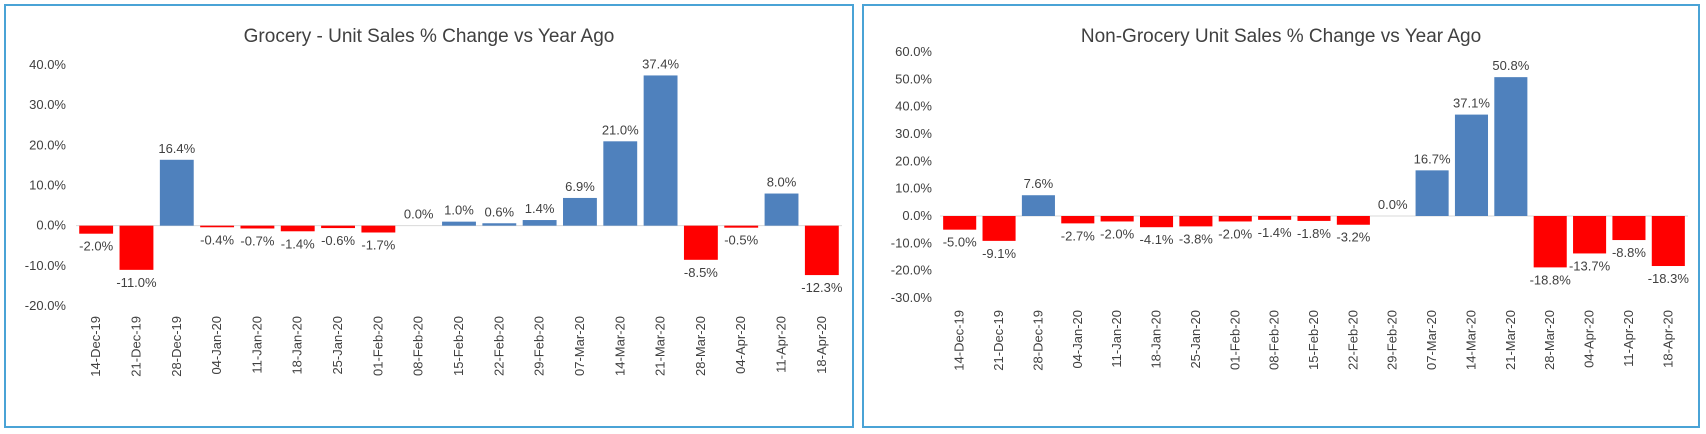 Image resolution: width=1706 pixels, height=434 pixels. I want to click on non-grocery-data-label: 0.0%, so click(1393, 204).